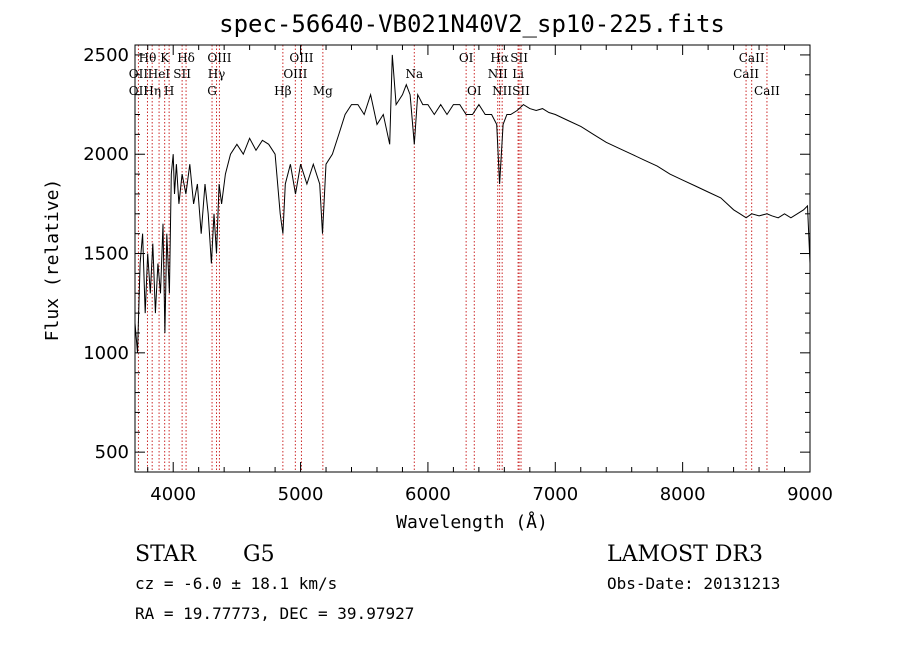 The height and width of the screenshot is (649, 900). I want to click on redshift-cz: cz = -6.0 ± 18.1 km/s, so click(236, 583).